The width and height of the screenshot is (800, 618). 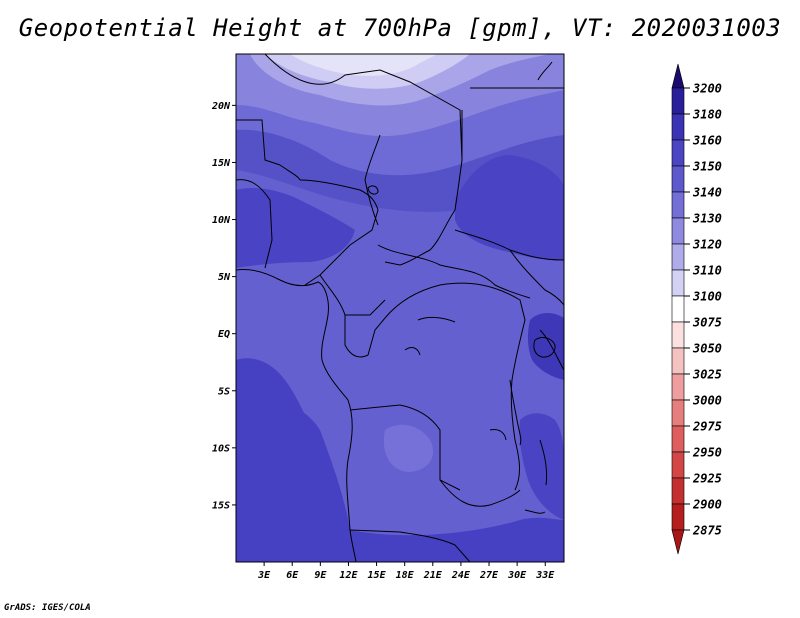 I want to click on colorbar-label: 3075, so click(x=707, y=323).